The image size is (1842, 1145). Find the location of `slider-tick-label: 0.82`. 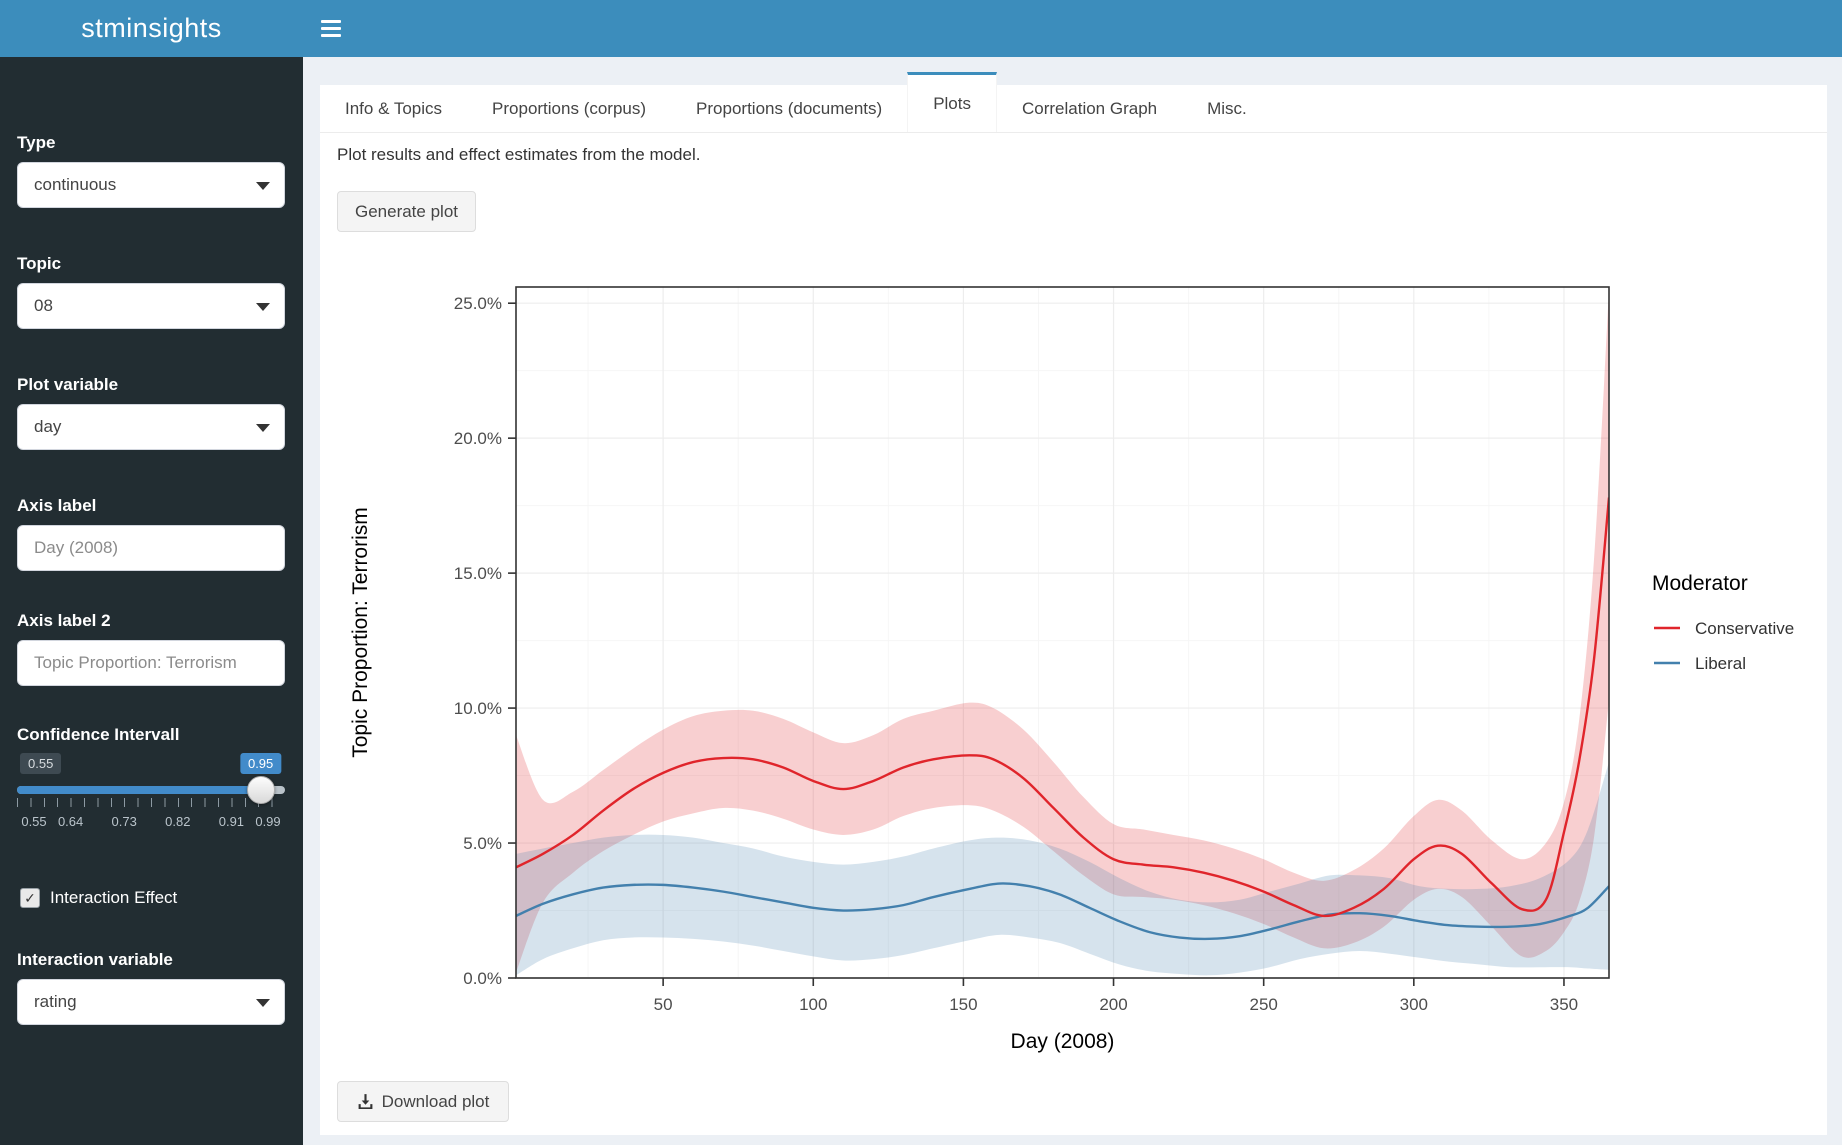

slider-tick-label: 0.82 is located at coordinates (178, 821).